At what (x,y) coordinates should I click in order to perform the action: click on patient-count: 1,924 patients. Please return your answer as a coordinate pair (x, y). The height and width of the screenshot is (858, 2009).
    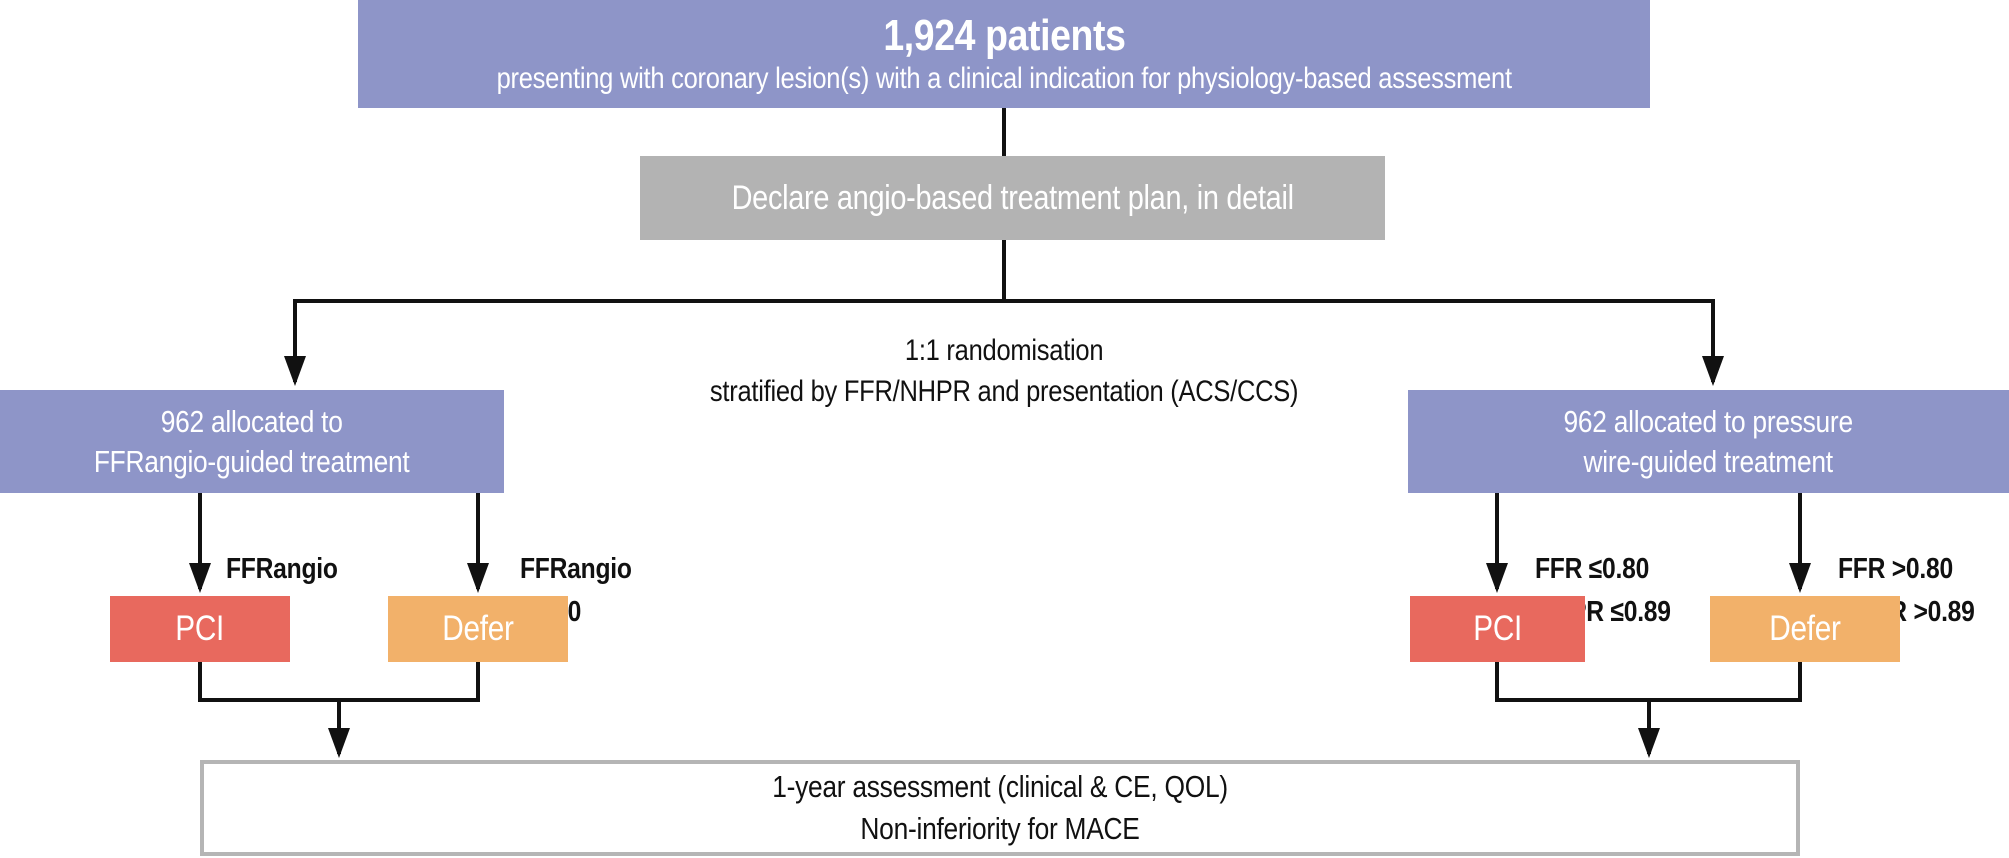
    Looking at the image, I should click on (1004, 35).